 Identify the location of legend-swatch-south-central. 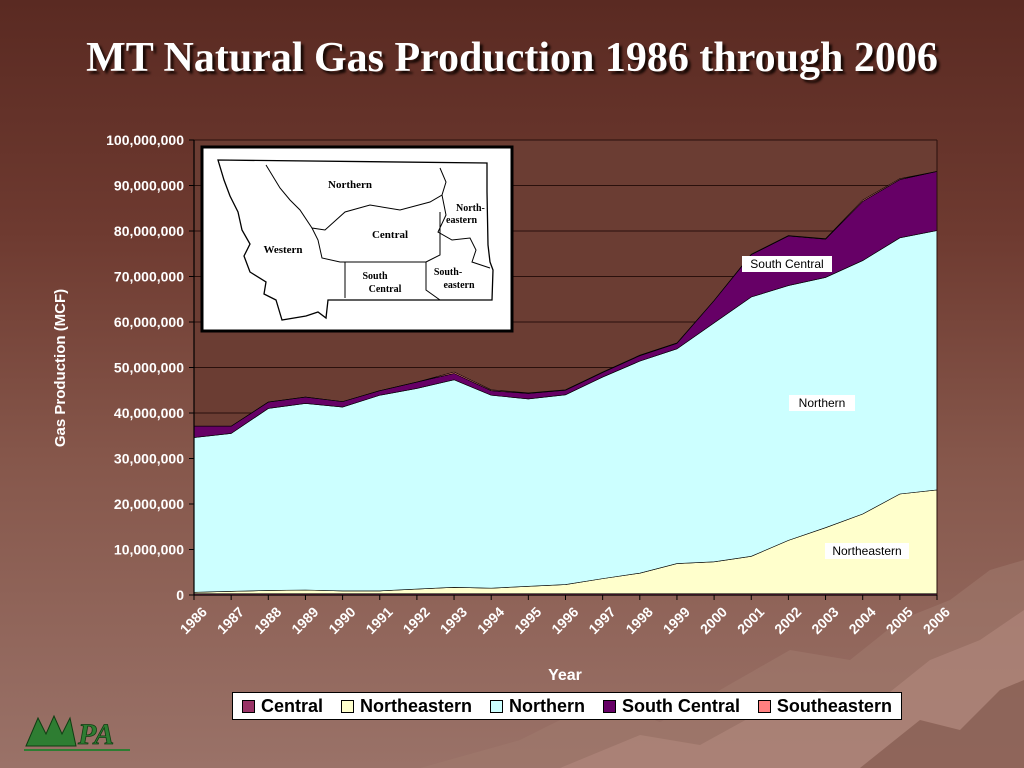
(609, 706).